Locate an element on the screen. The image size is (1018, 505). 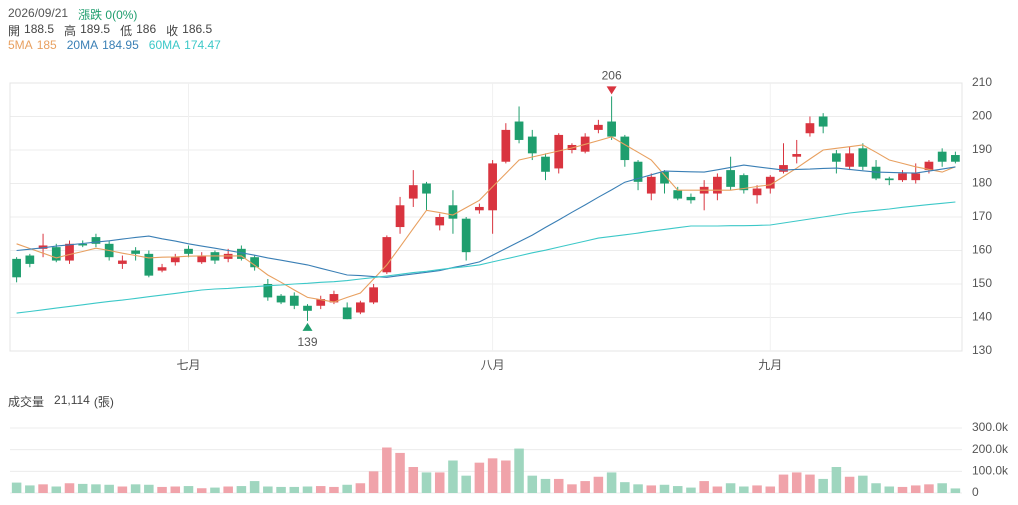
y-tick-label: 160 is located at coordinates (982, 250).